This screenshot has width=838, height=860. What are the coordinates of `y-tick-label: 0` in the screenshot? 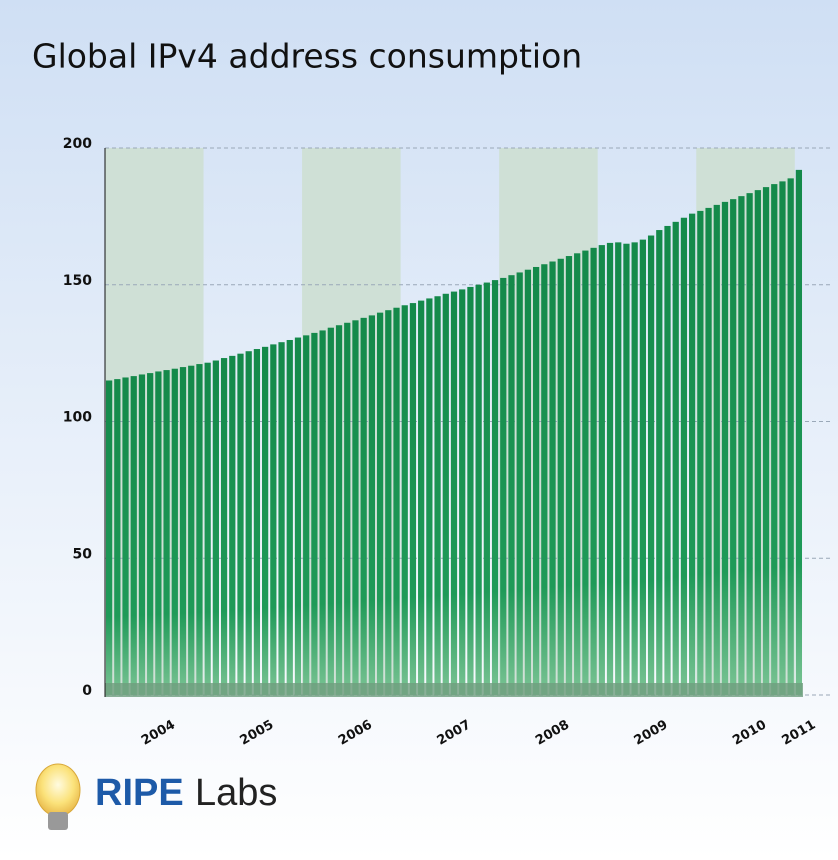 It's located at (87, 691).